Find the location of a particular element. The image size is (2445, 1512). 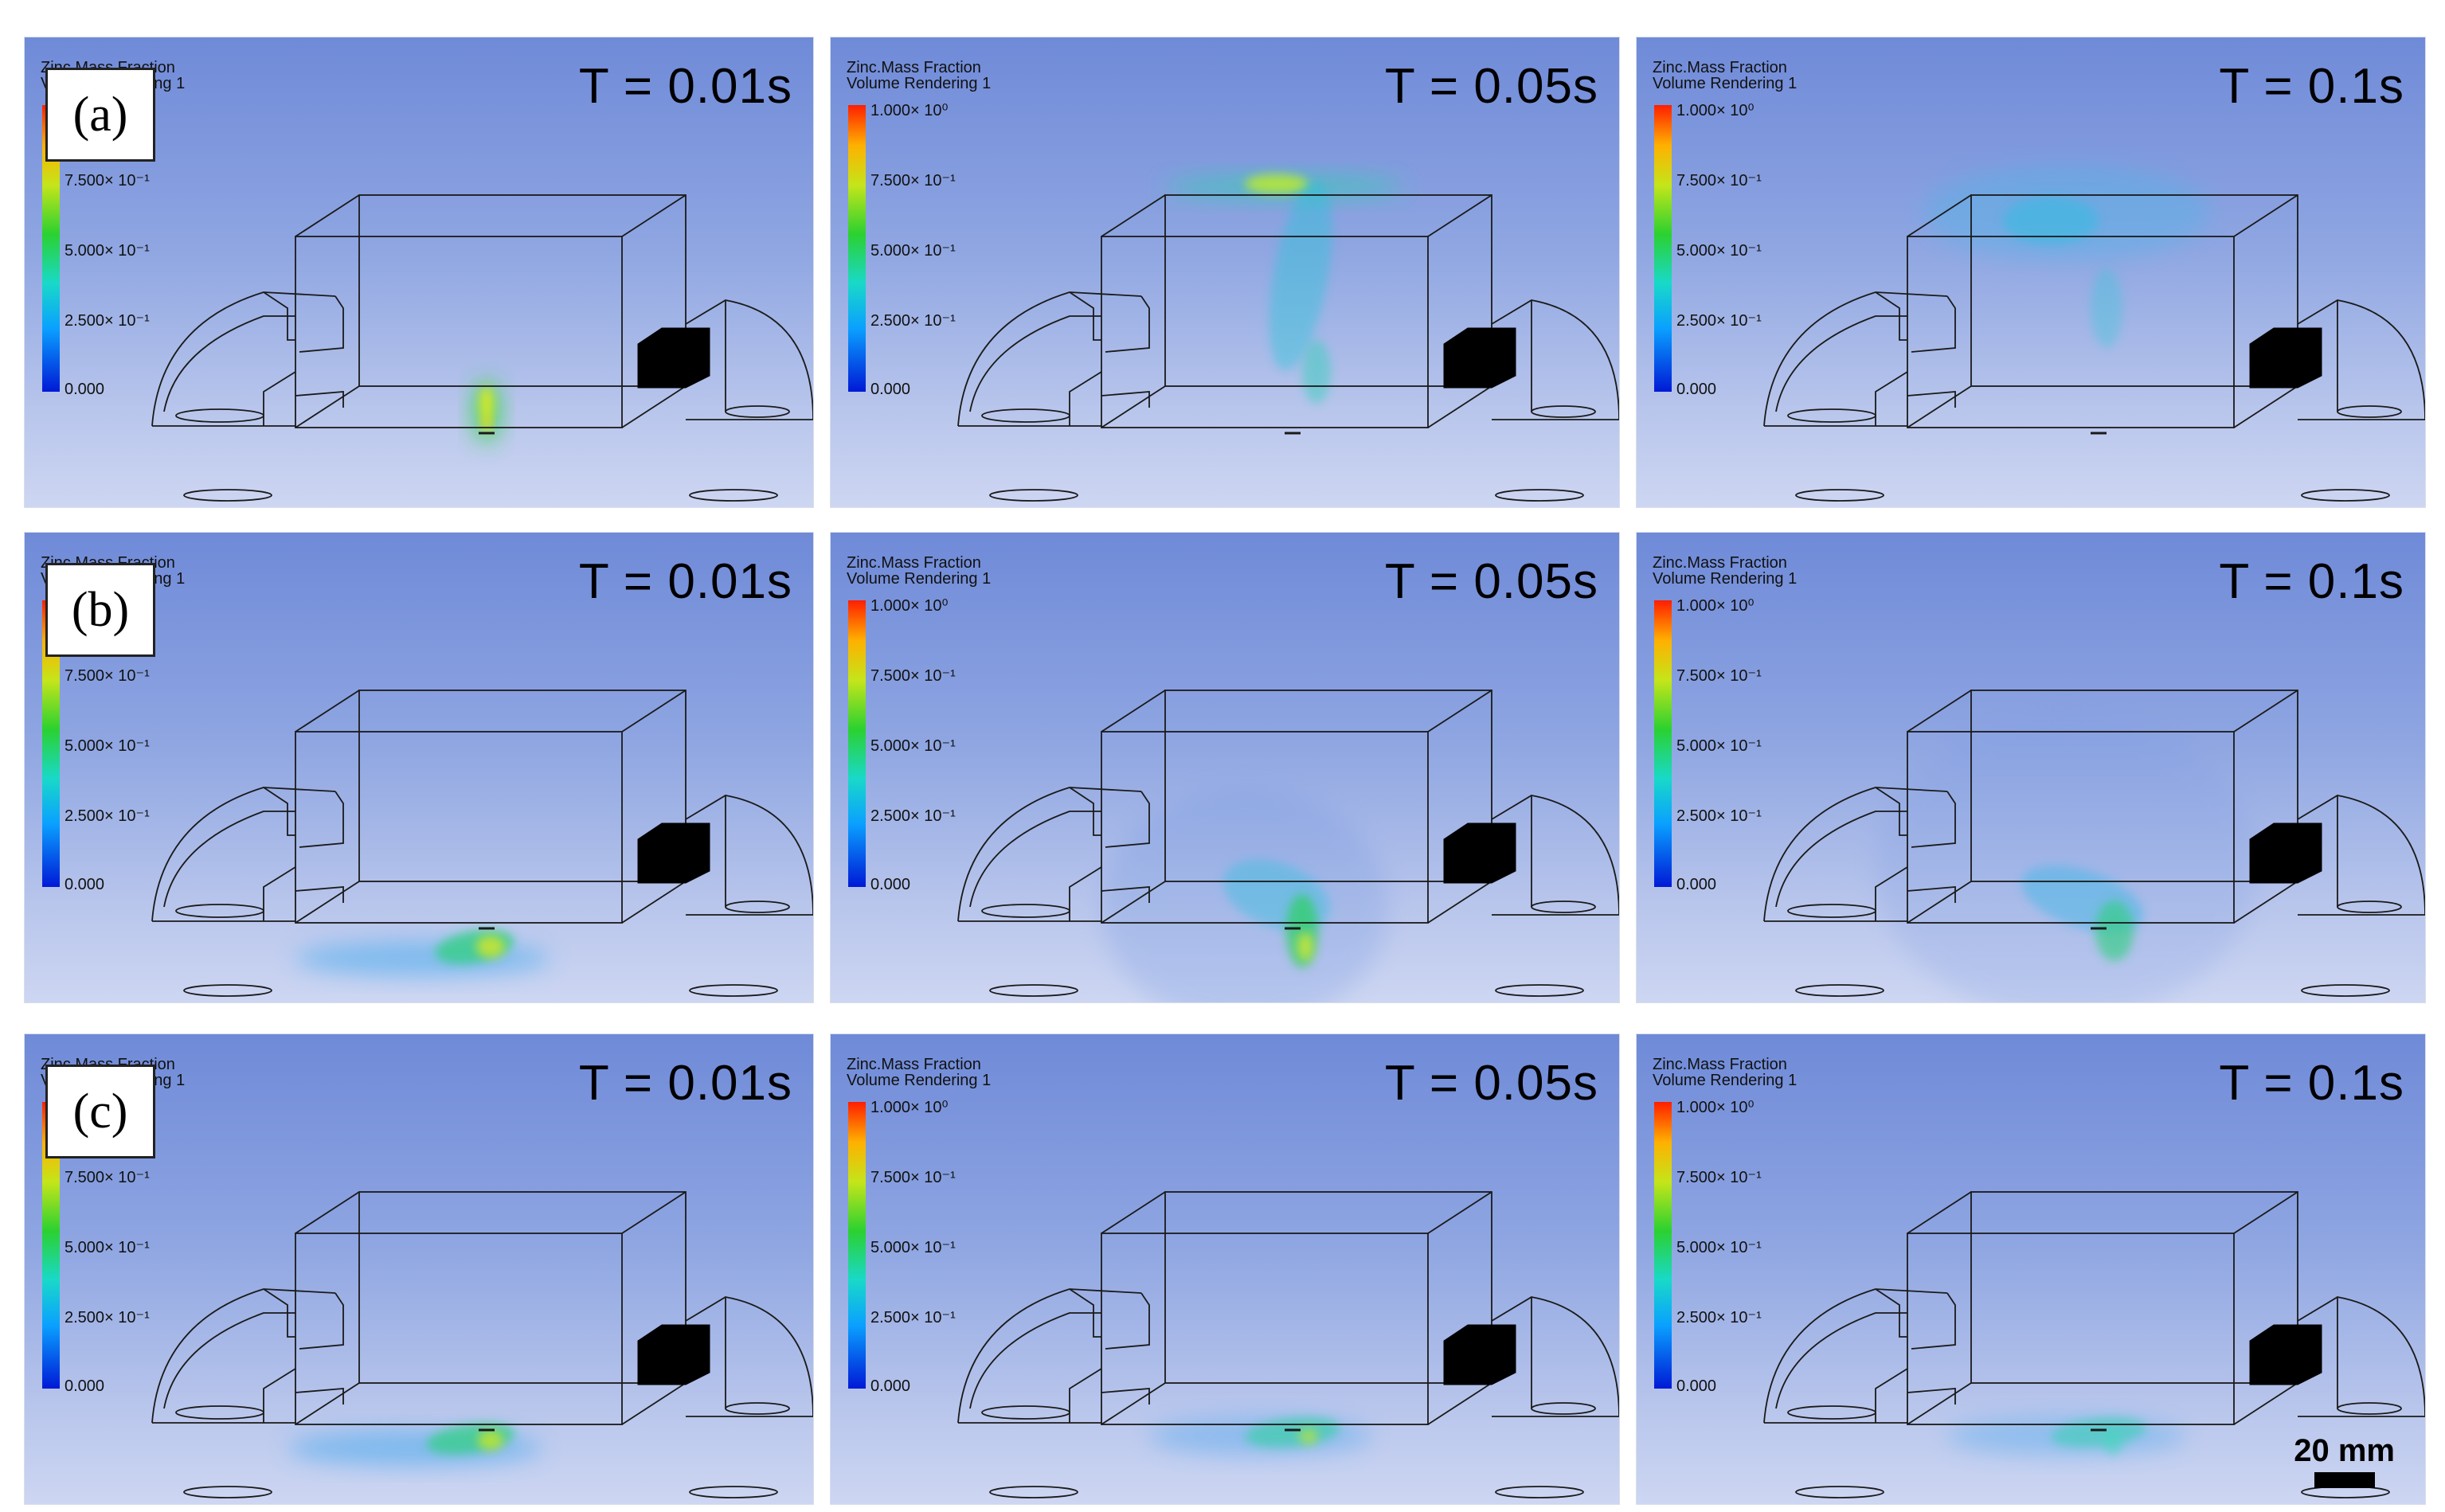

scale-bar-line is located at coordinates (2344, 1480).